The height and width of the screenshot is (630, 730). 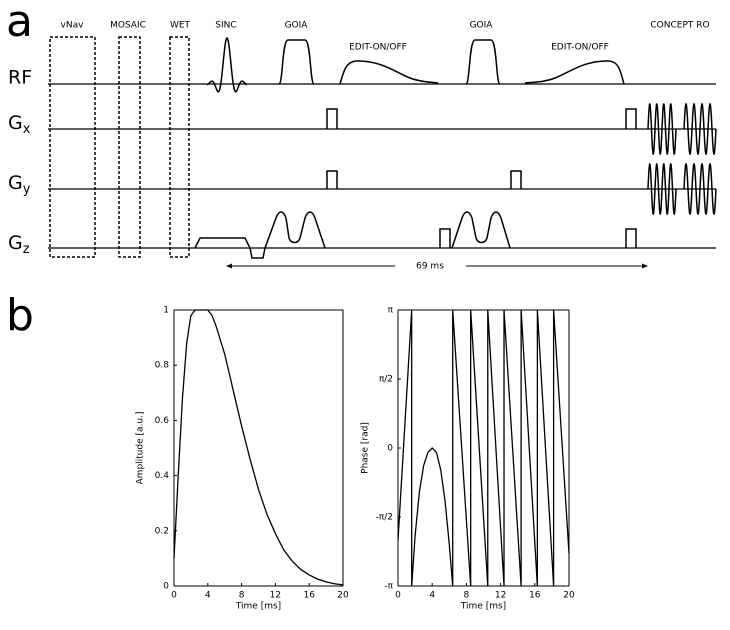 What do you see at coordinates (679, 26) in the screenshot?
I see `block-label: CONCEPT RO` at bounding box center [679, 26].